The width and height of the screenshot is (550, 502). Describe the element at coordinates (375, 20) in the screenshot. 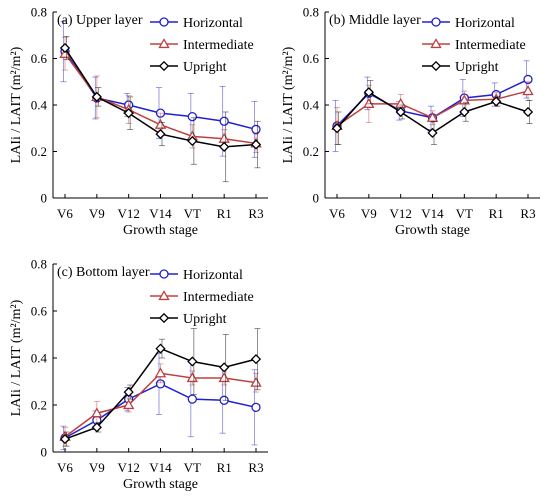

I see `panel-title: (b) Middle layer` at that location.